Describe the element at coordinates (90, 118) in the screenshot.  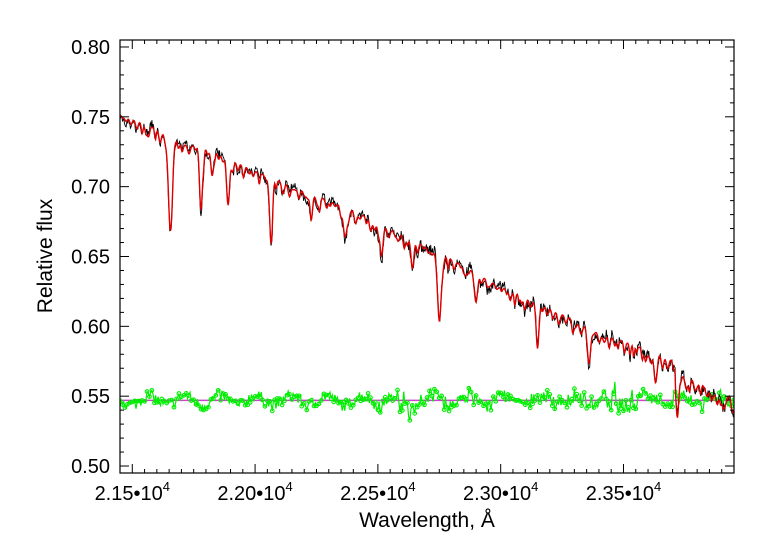
I see `y-tick-label: 0.75` at that location.